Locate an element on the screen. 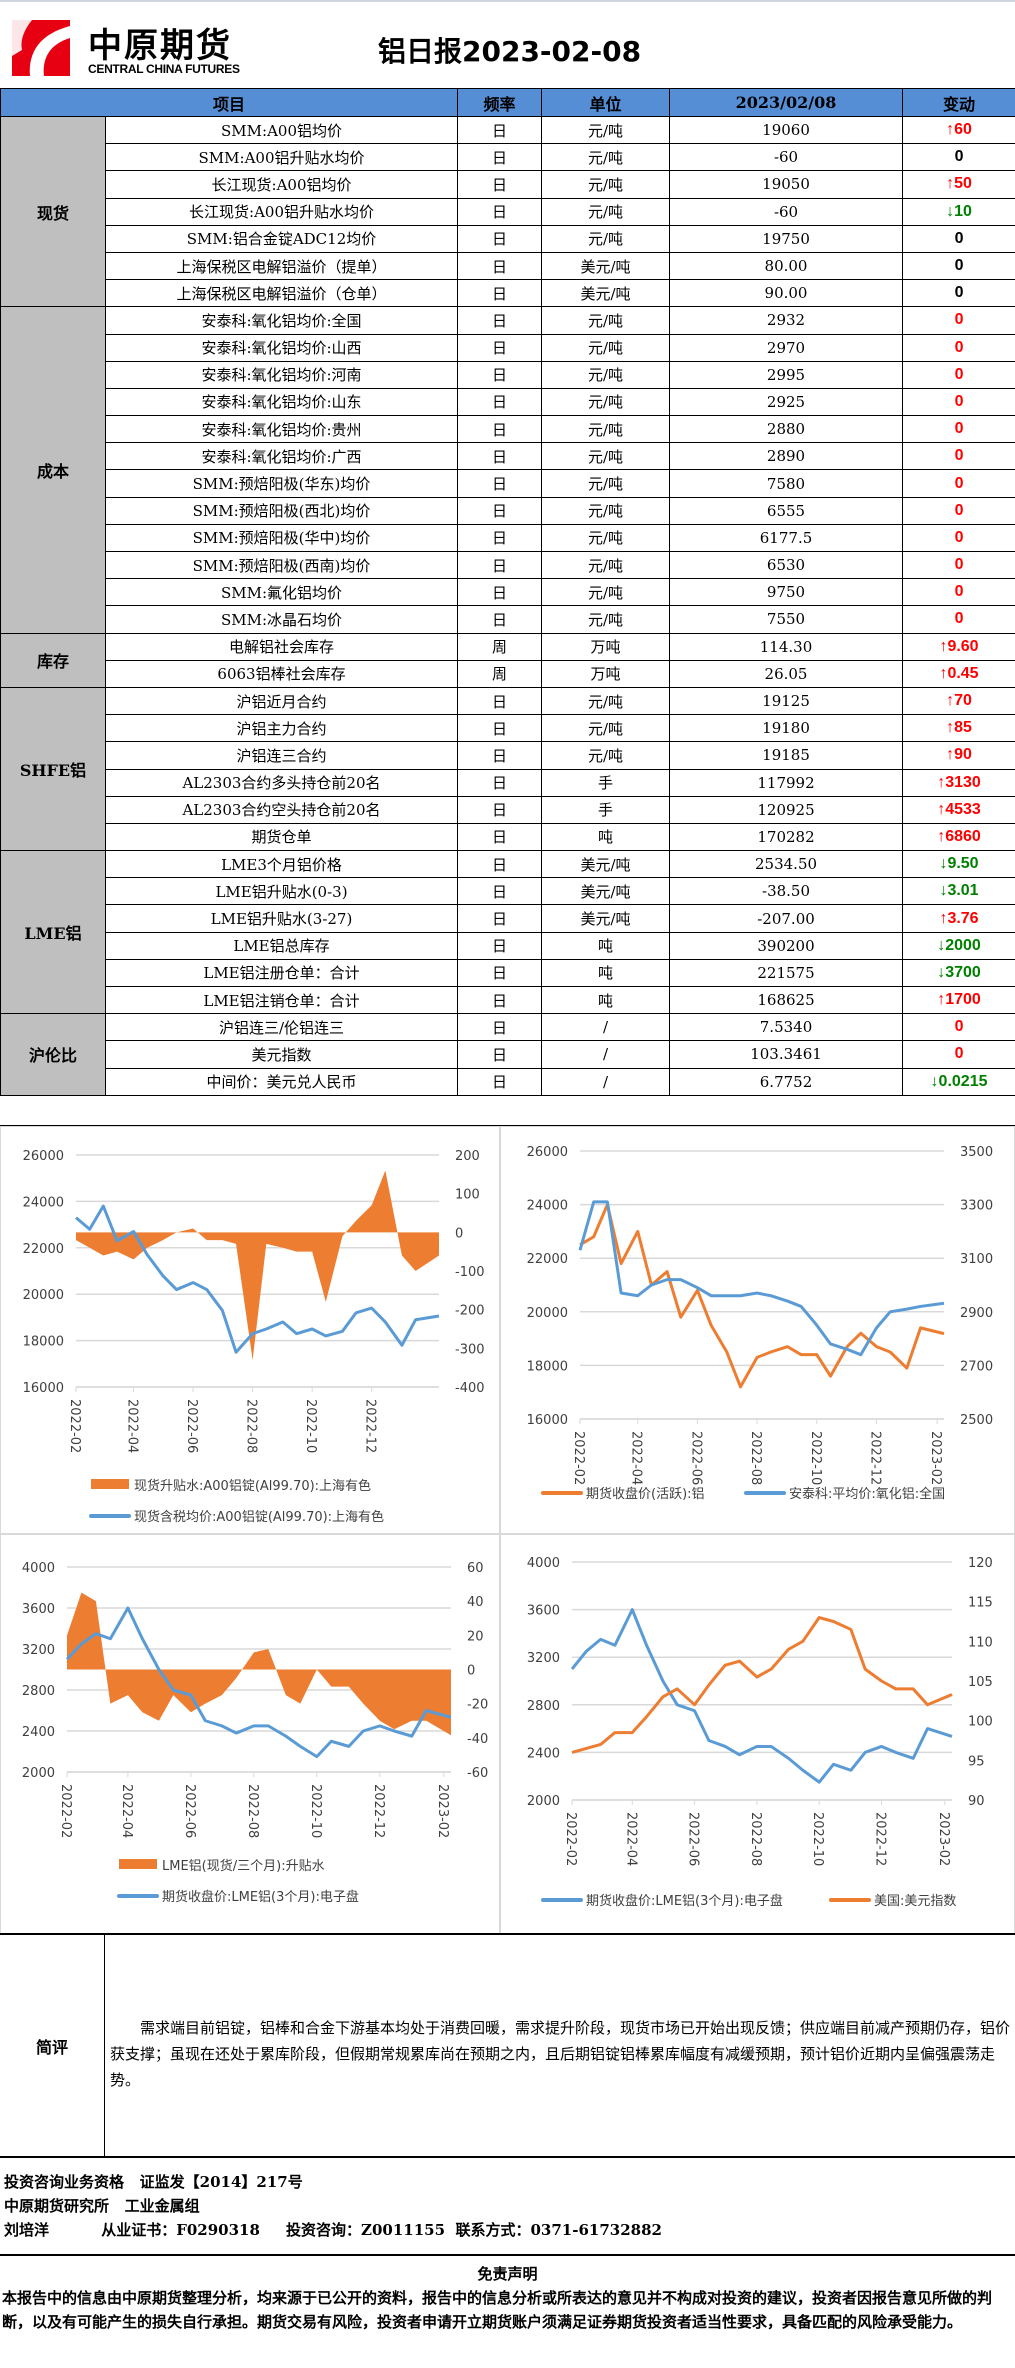 The height and width of the screenshot is (2368, 1015). item-cell: 安泰科:氧化铝均价:山西 is located at coordinates (281, 347).